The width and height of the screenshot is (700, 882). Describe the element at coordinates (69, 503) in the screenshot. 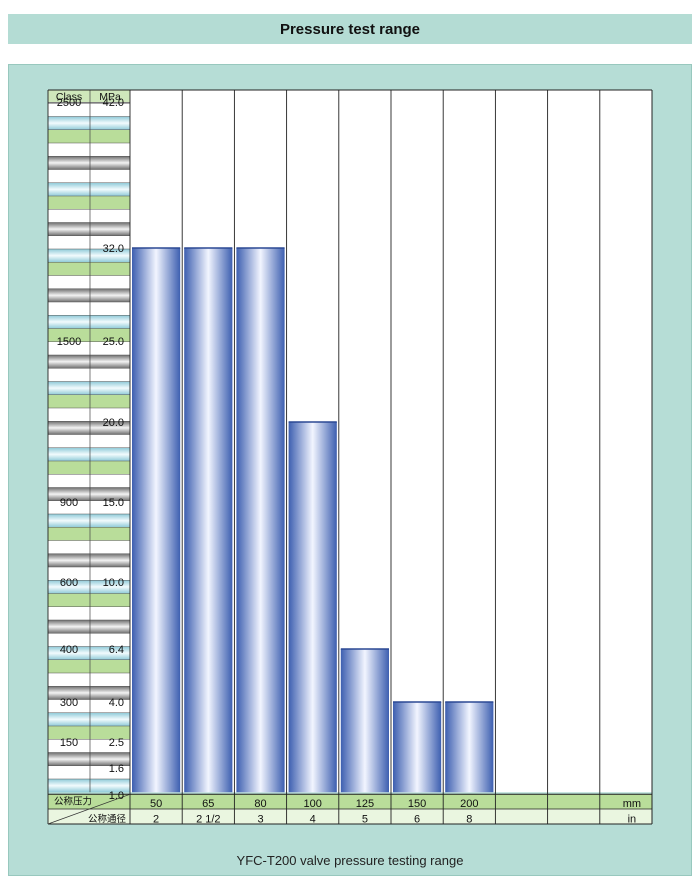

I see `tick-label-class: 900` at that location.